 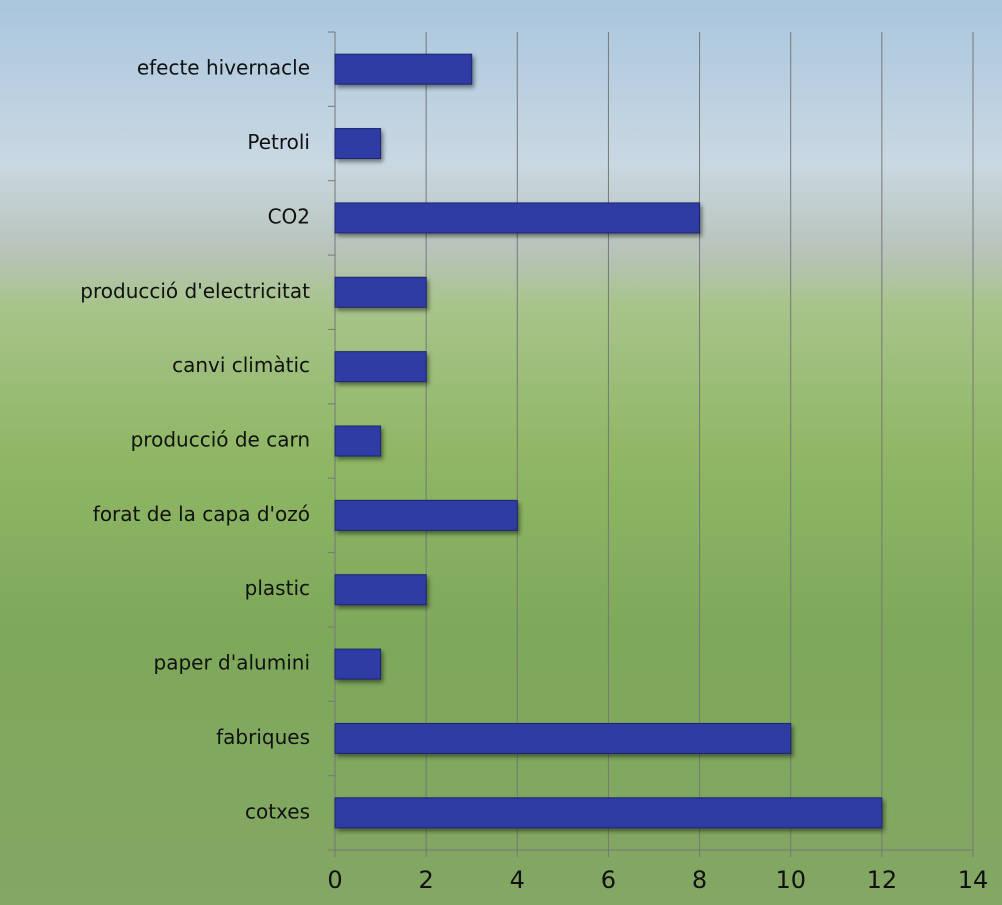 I want to click on category-label: producció de carn, so click(x=220, y=440).